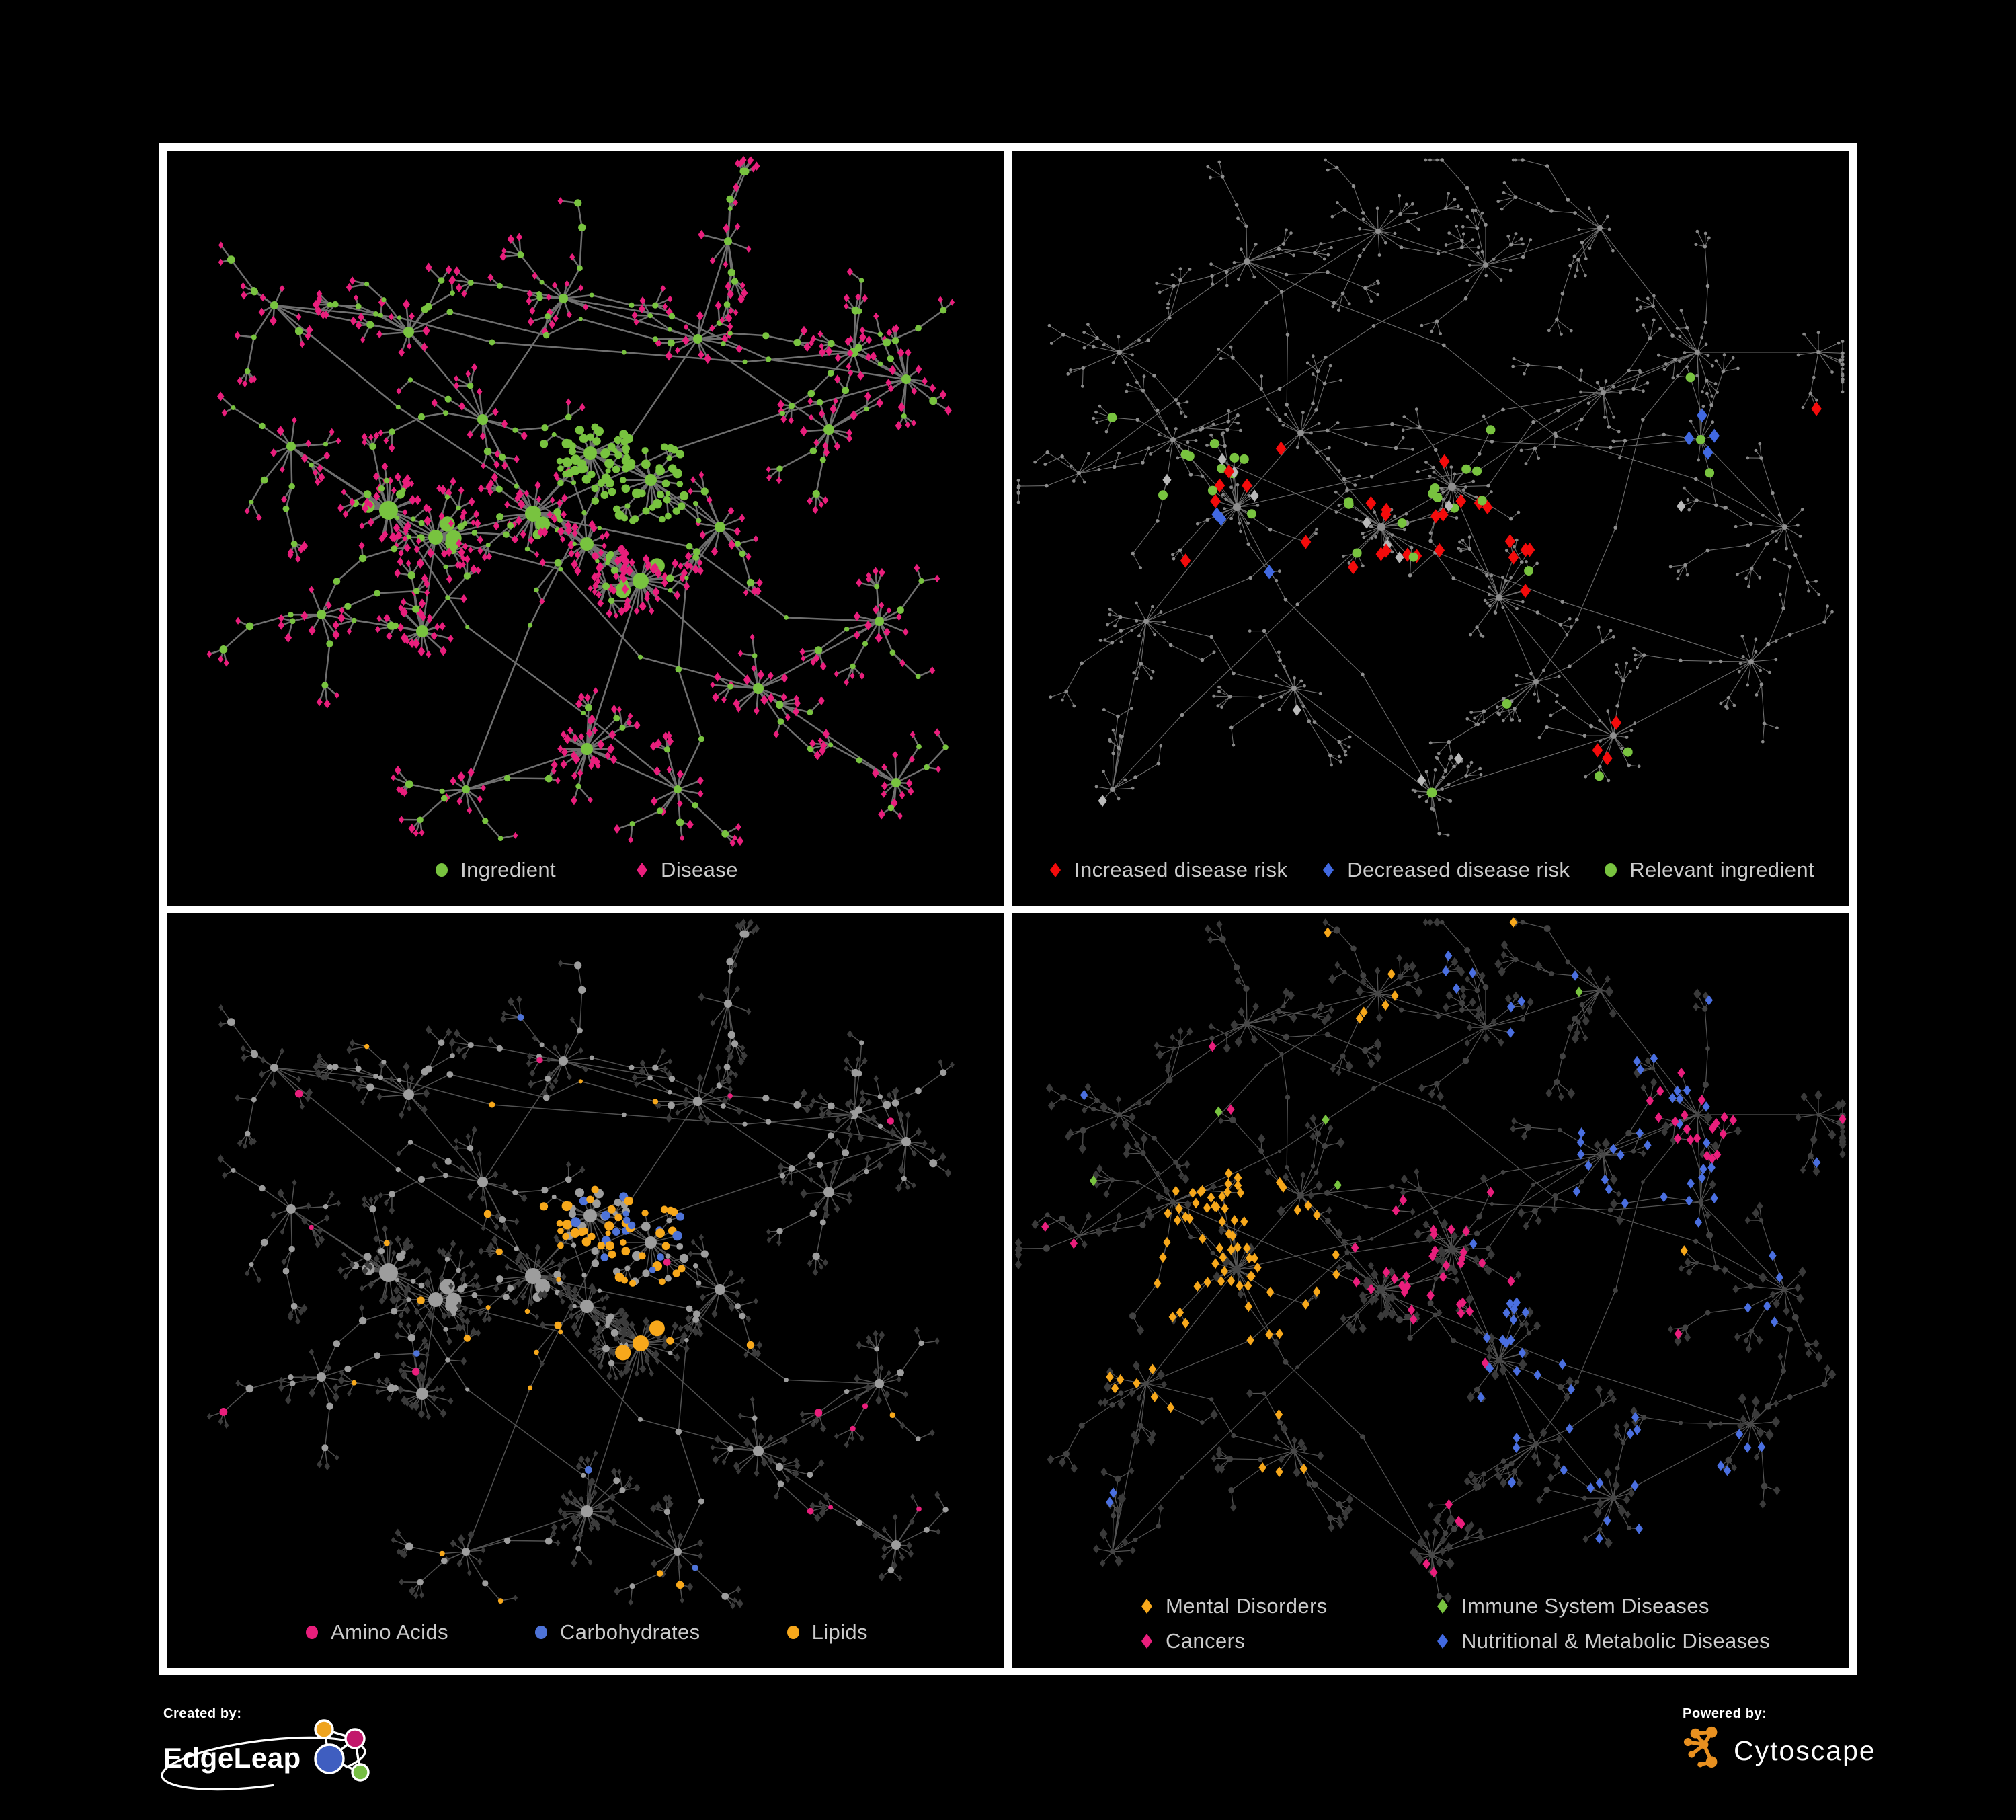  I want to click on nutrient-classes-legend: Amino Acids Carbohydrates Lipids, so click(585, 1632).